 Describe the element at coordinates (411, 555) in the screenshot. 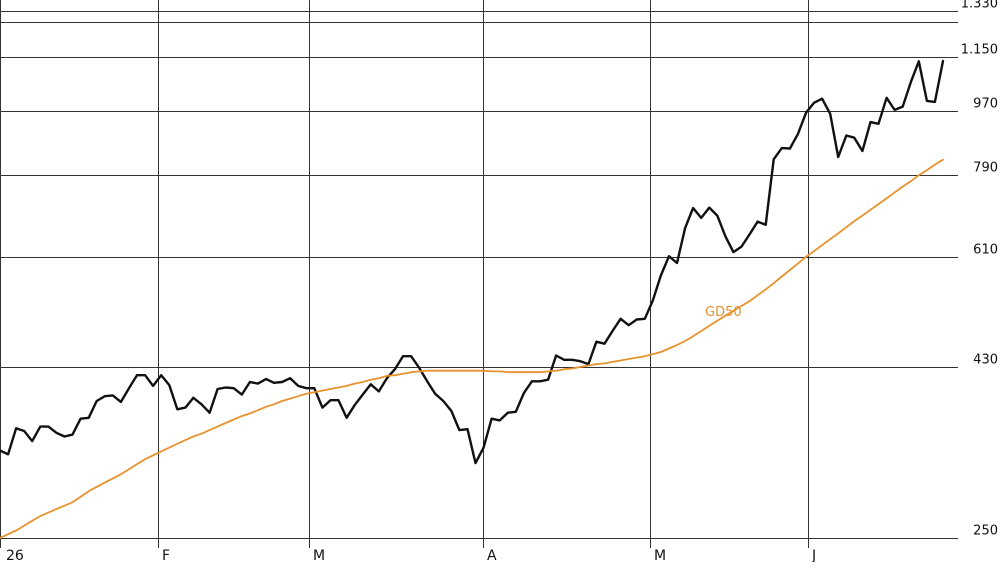

I see `x-axis-tick-labels: 26 F M A M J` at that location.